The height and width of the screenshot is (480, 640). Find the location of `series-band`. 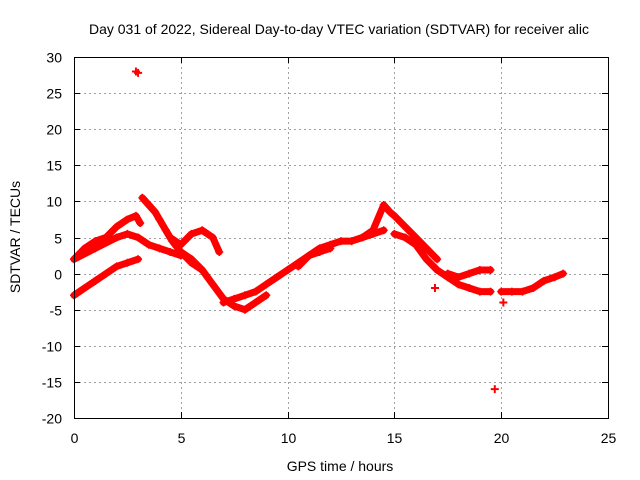

series-band is located at coordinates (532, 283).